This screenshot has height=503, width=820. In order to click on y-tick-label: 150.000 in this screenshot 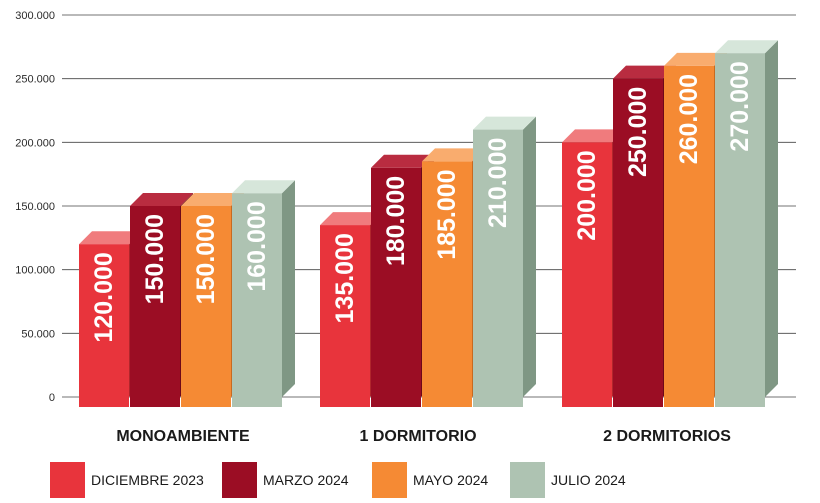, I will do `click(35, 207)`.